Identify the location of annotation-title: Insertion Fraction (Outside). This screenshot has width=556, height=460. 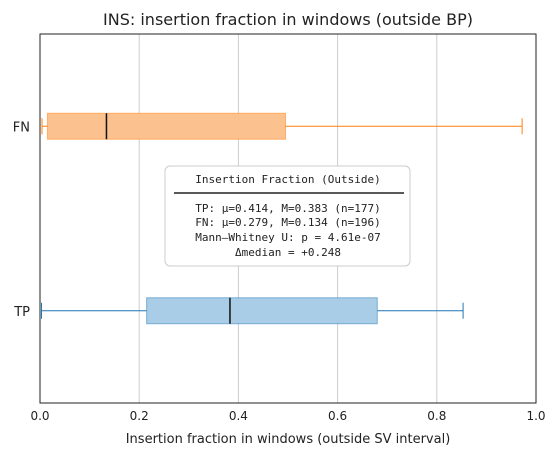
(287, 179).